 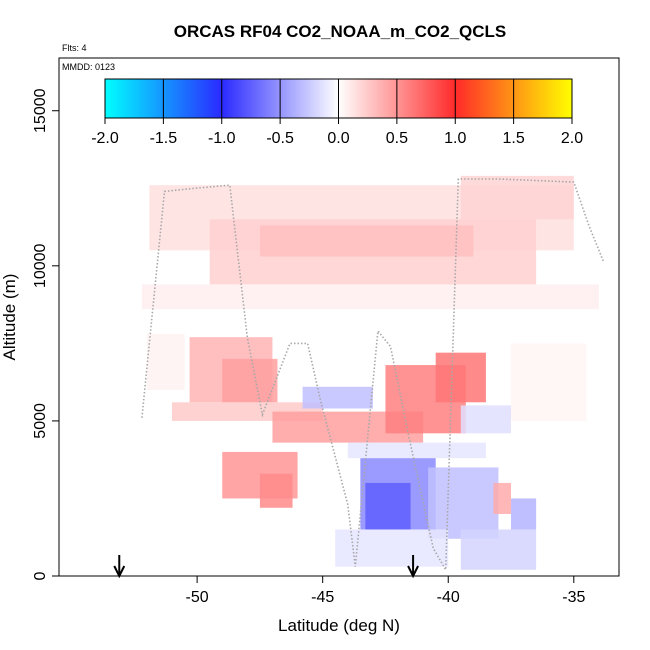 What do you see at coordinates (397, 138) in the screenshot?
I see `colorbar-tick-label-5: 0.5` at bounding box center [397, 138].